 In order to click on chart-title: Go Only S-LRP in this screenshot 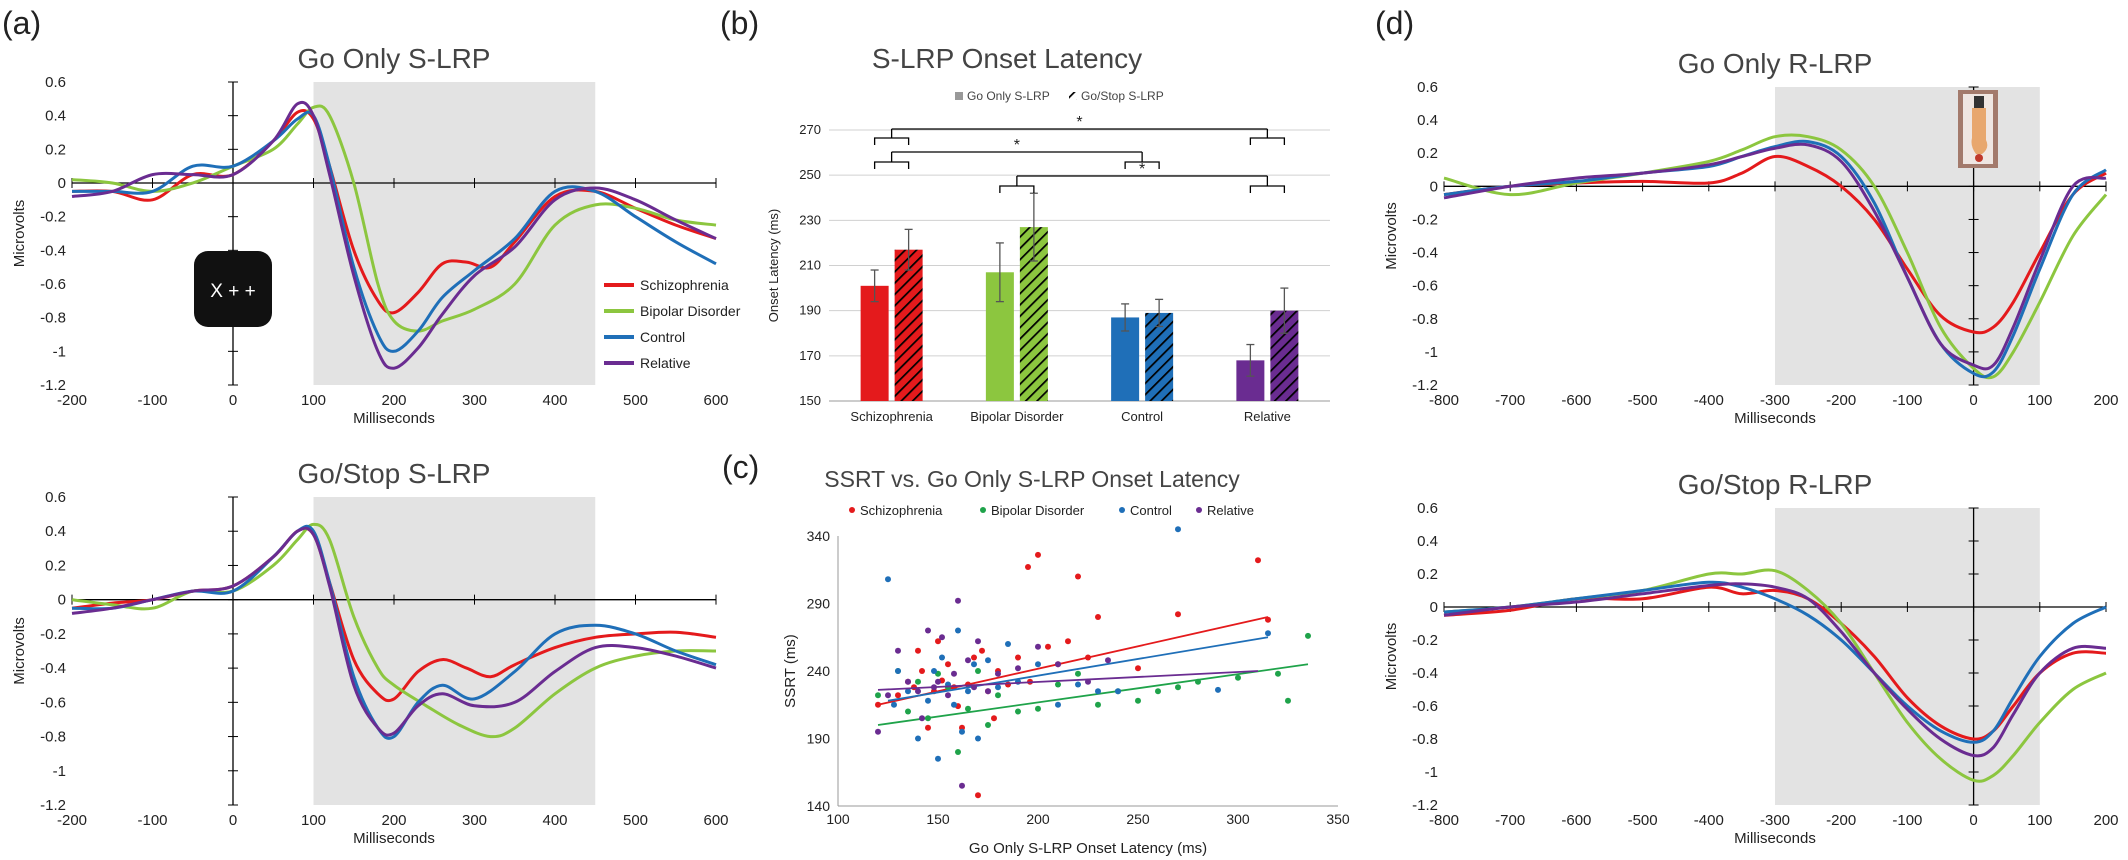, I will do `click(394, 58)`.